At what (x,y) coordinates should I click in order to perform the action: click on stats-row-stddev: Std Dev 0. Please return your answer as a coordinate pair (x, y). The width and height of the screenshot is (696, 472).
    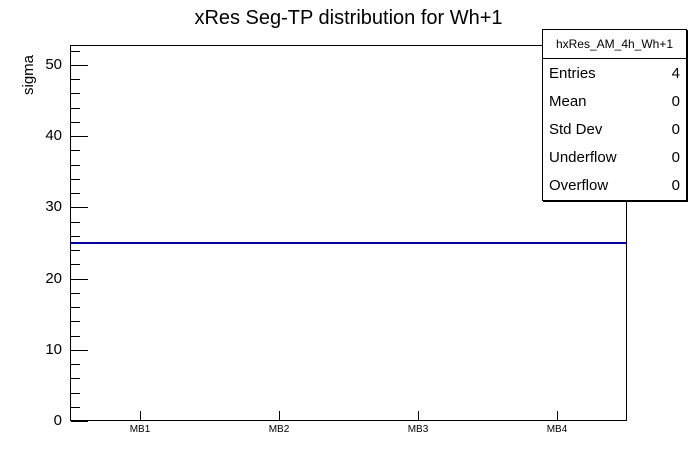
    Looking at the image, I should click on (614, 129).